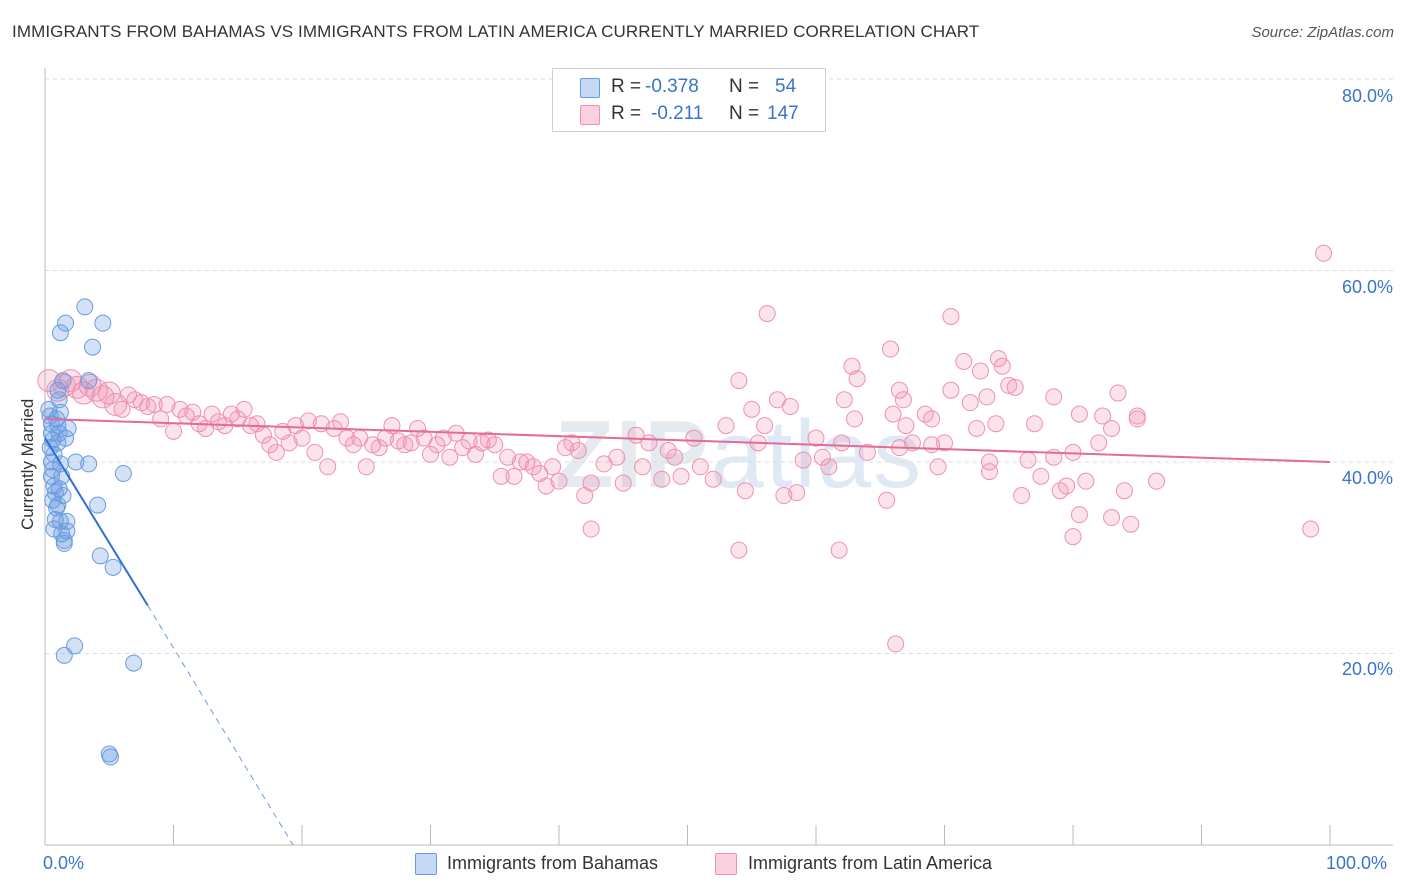  I want to click on legend-label-bahamas: Immigrants from Bahamas, so click(553, 863).